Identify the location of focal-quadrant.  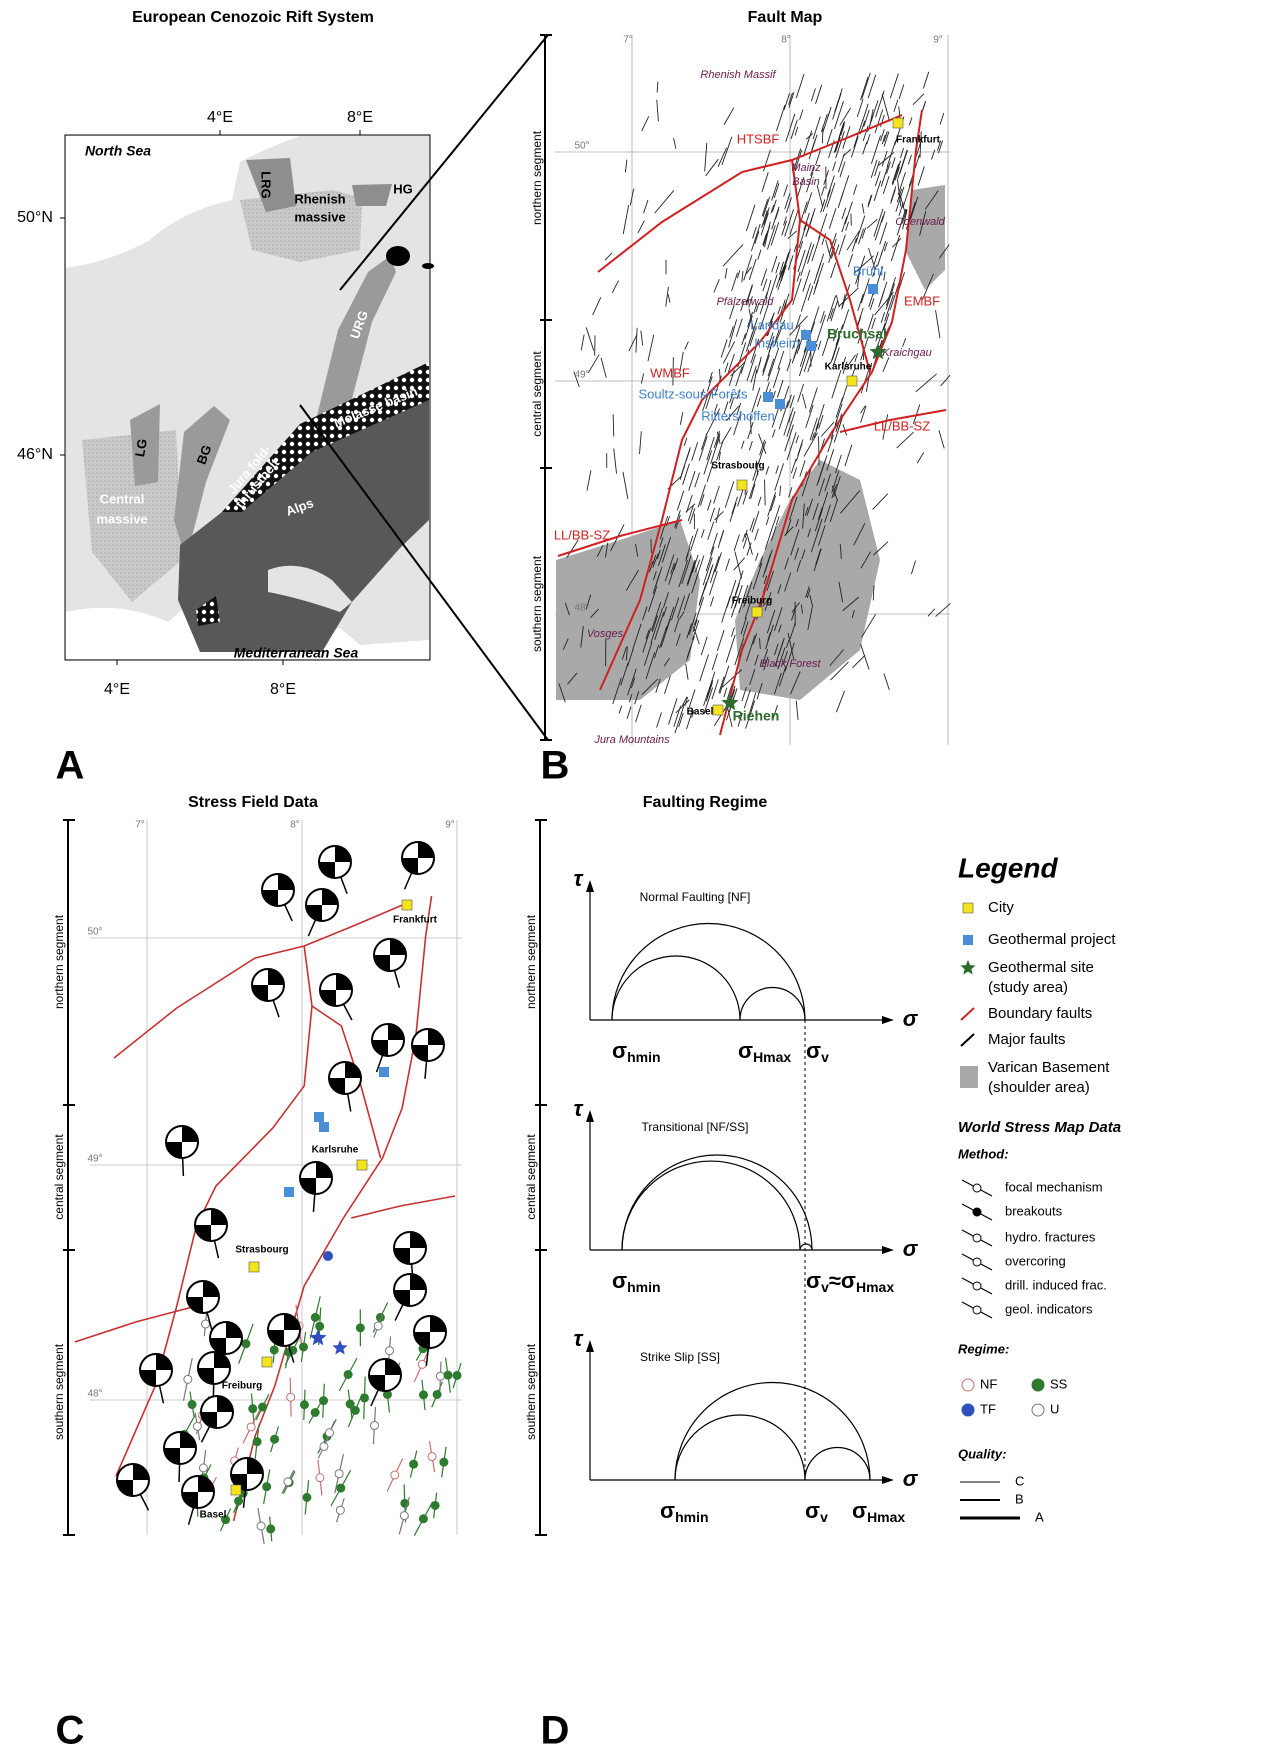
(410, 1248).